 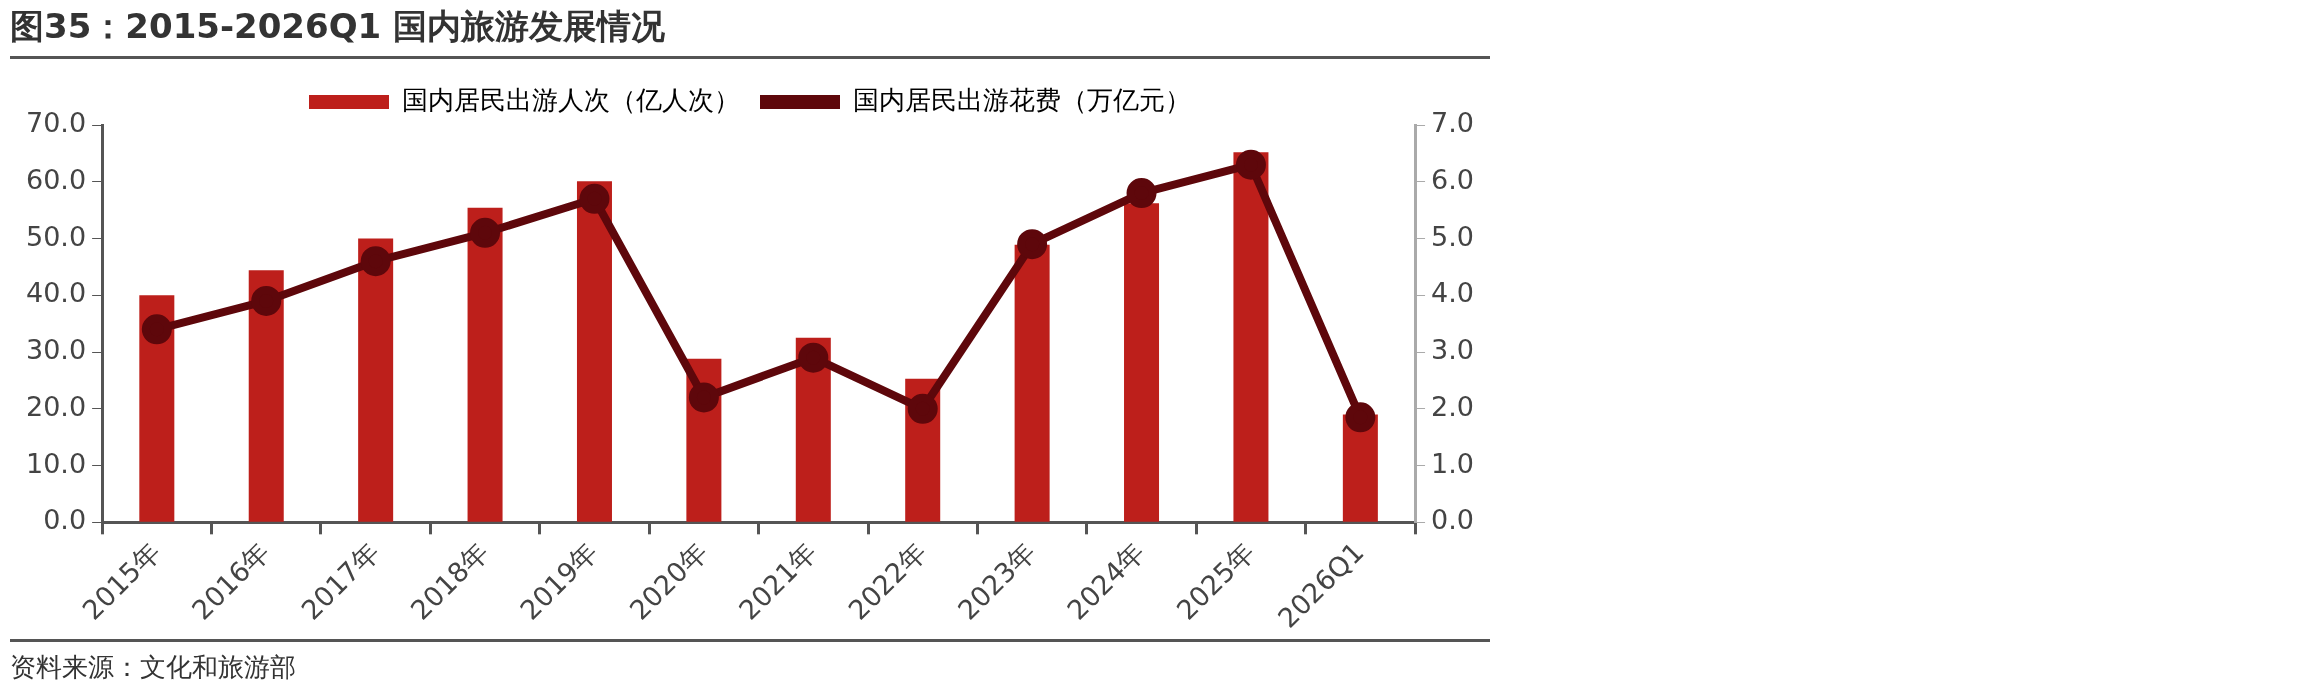 I want to click on y2-tick-label: 3.0, so click(x=1453, y=350).